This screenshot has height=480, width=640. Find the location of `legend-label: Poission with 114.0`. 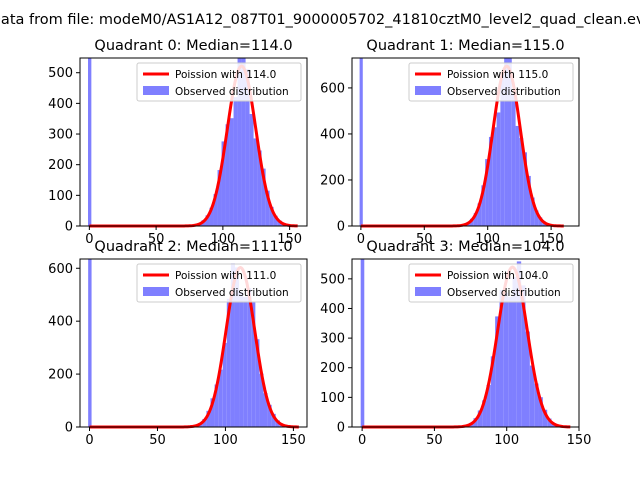

legend-label: Poission with 114.0 is located at coordinates (225, 75).